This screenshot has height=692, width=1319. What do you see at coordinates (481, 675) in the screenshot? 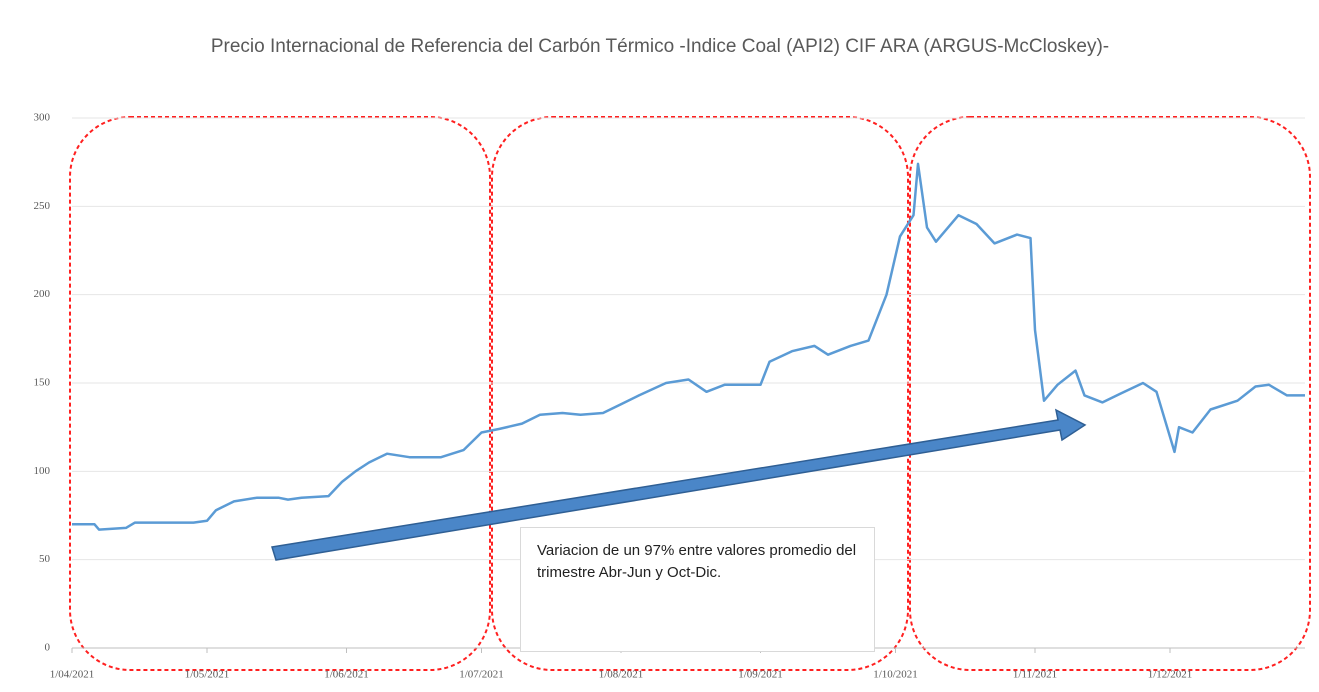
I see `x-tick-label: 1/07/2021` at bounding box center [481, 675].